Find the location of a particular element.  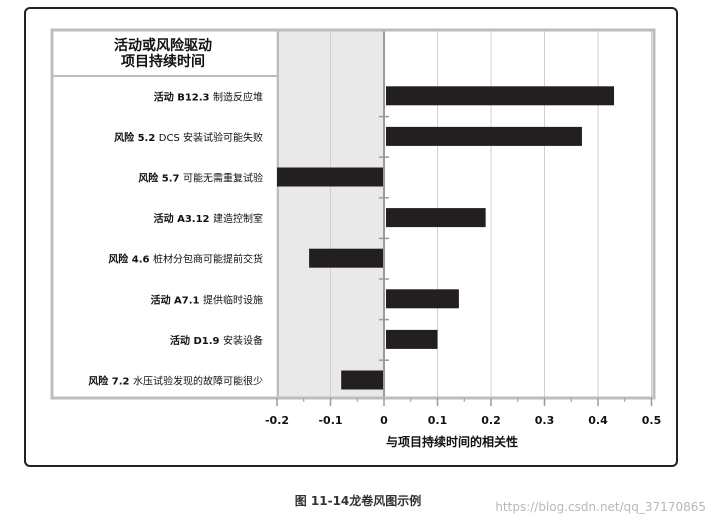

category-label: 活动 A7.1 提供临时设施 is located at coordinates (207, 299).